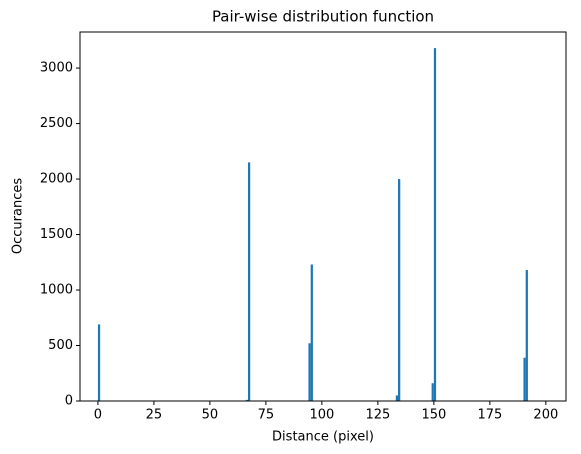  What do you see at coordinates (56, 290) in the screenshot?
I see `y-tick-label: 1000` at bounding box center [56, 290].